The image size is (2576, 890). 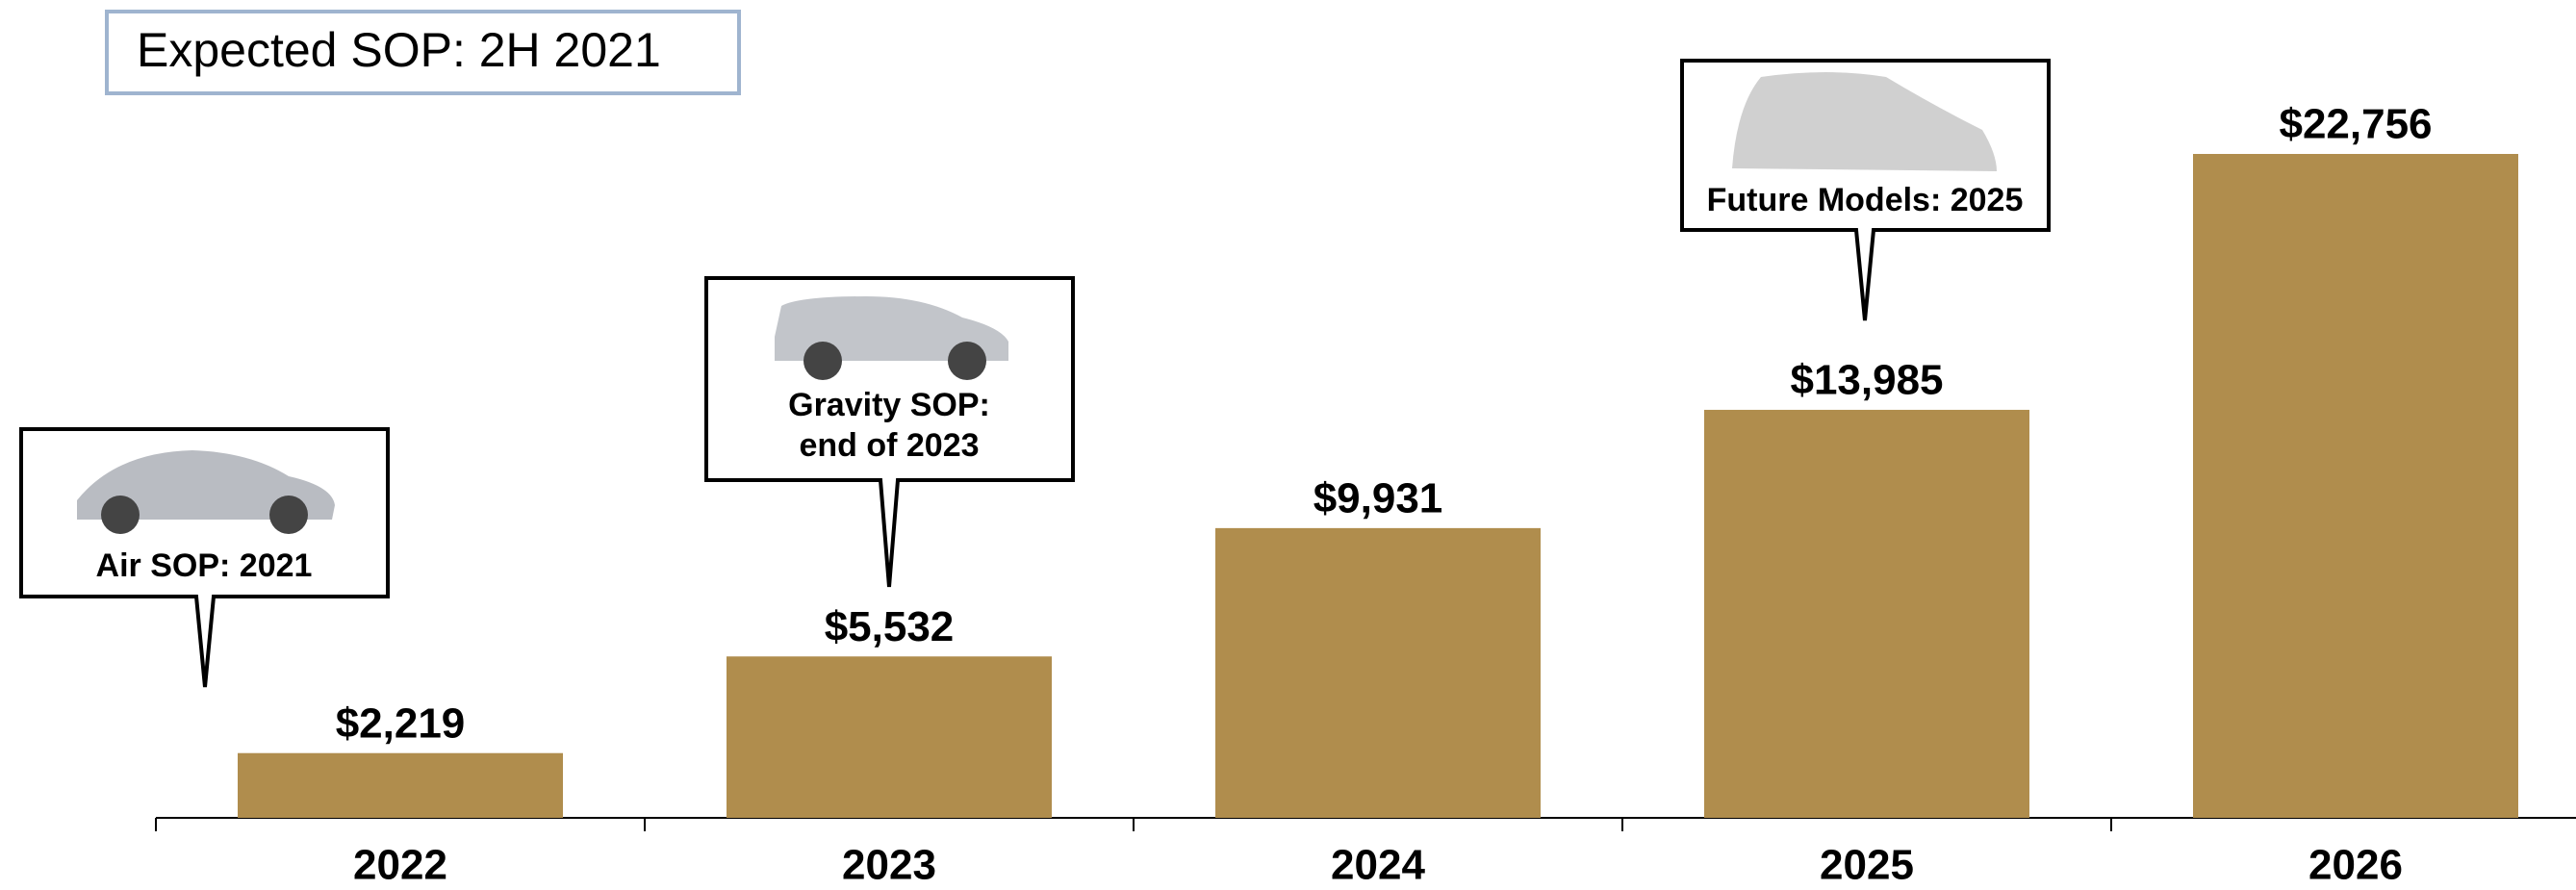 What do you see at coordinates (1378, 498) in the screenshot?
I see `value-label: $9,931` at bounding box center [1378, 498].